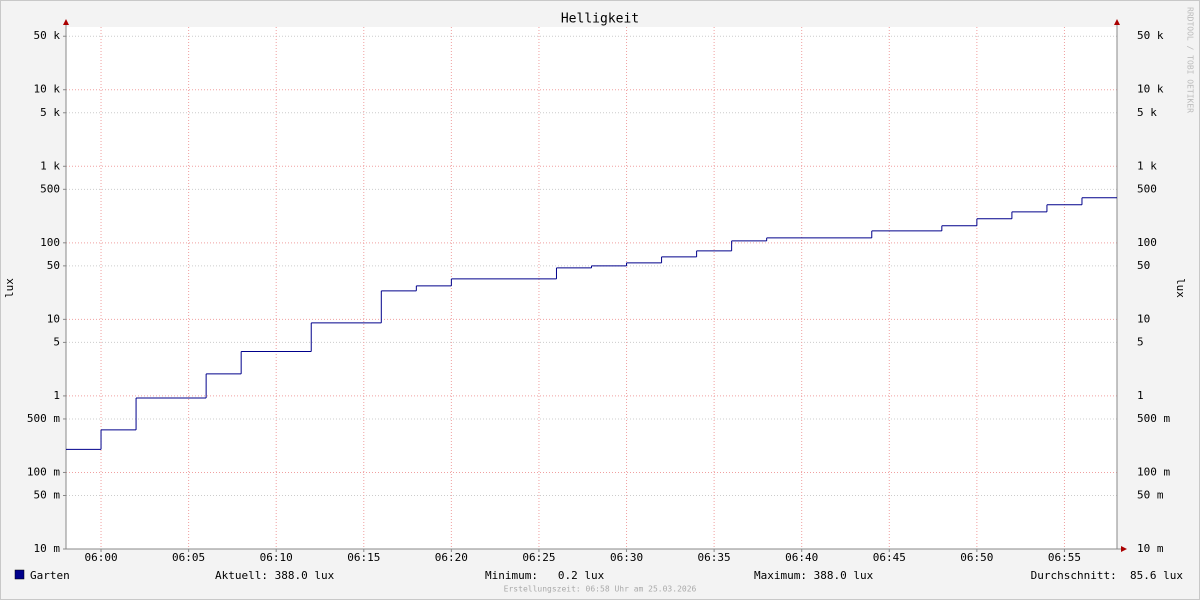  Describe the element at coordinates (1150, 494) in the screenshot. I see `y2-tick-label: 50 m` at that location.